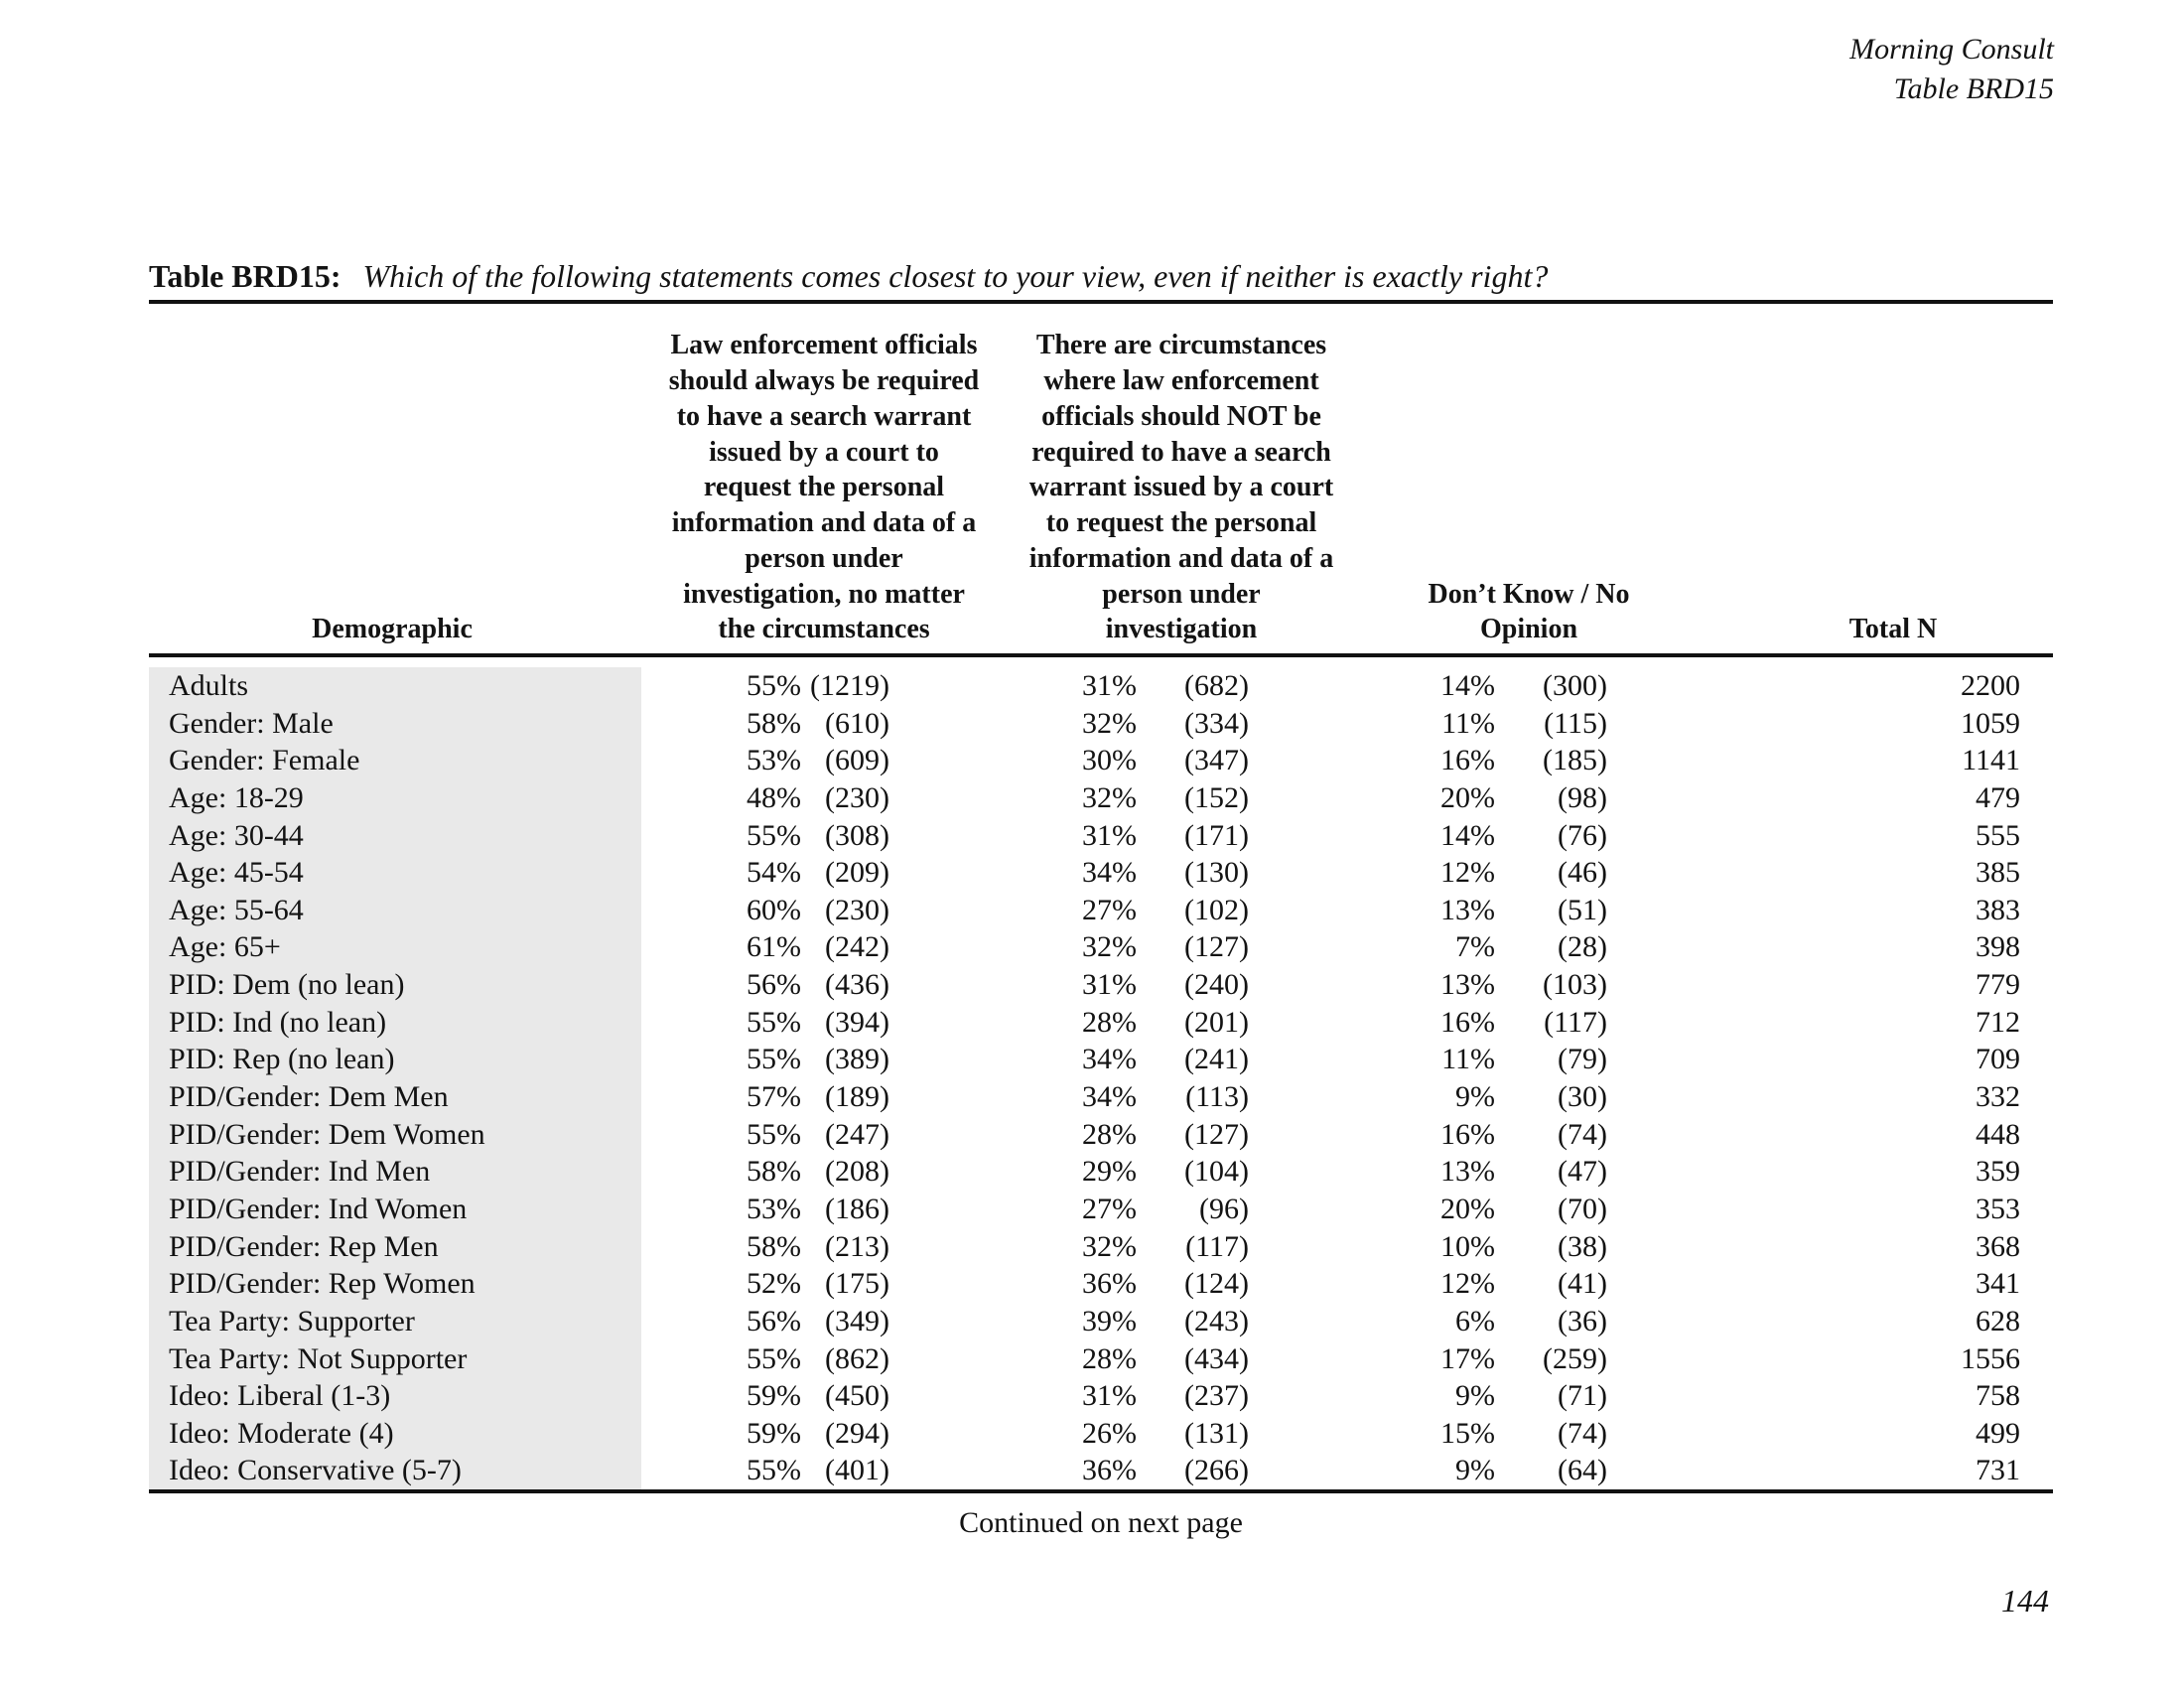 The height and width of the screenshot is (1688, 2184). I want to click on statement2-percent-cell: 29%, so click(1109, 1172).